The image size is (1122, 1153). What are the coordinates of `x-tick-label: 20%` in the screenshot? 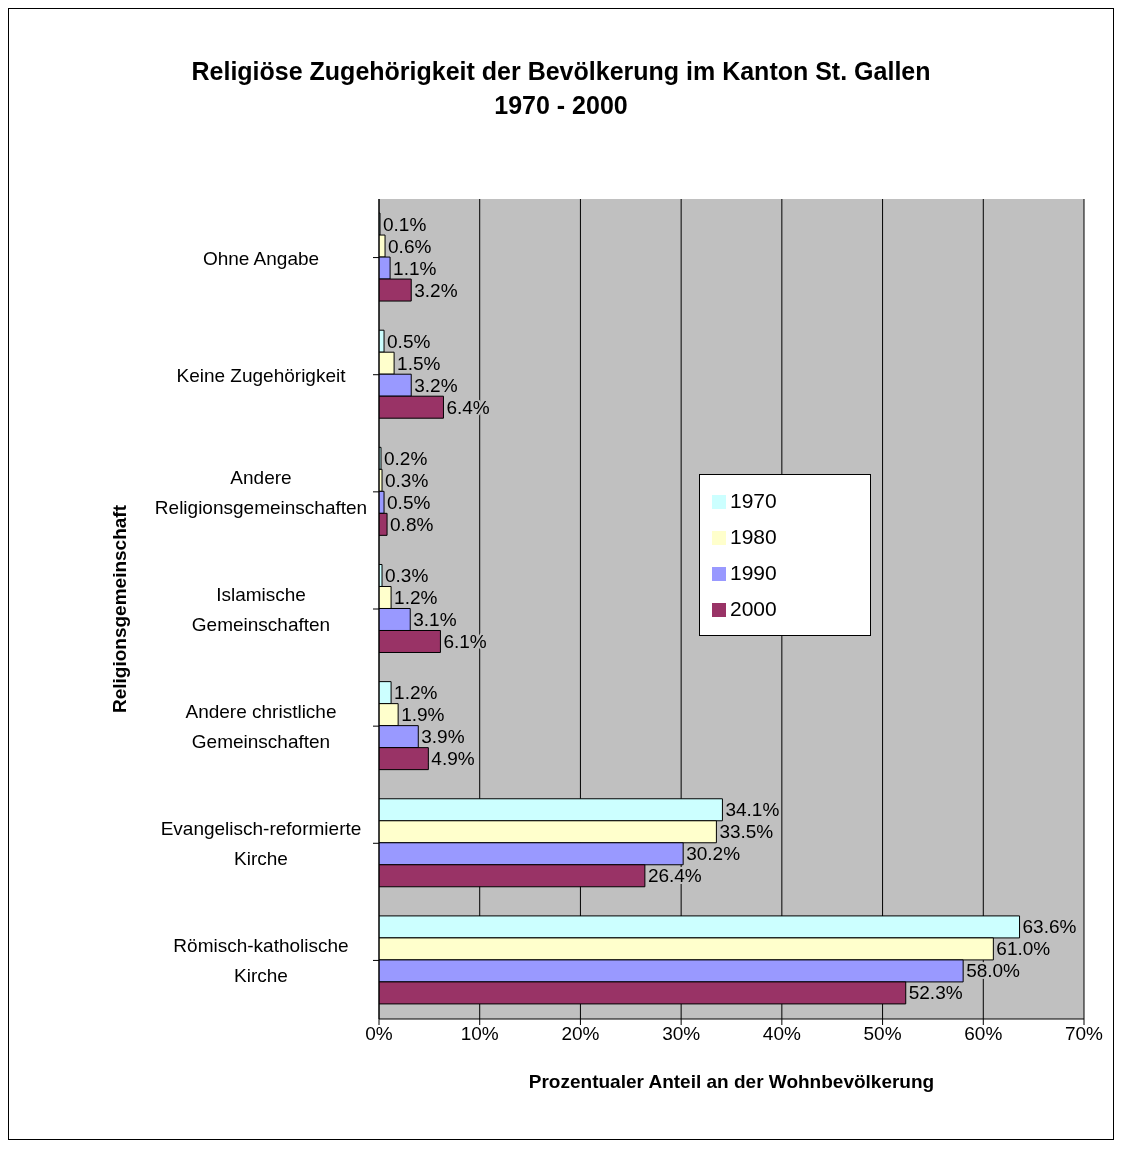 It's located at (580, 1034).